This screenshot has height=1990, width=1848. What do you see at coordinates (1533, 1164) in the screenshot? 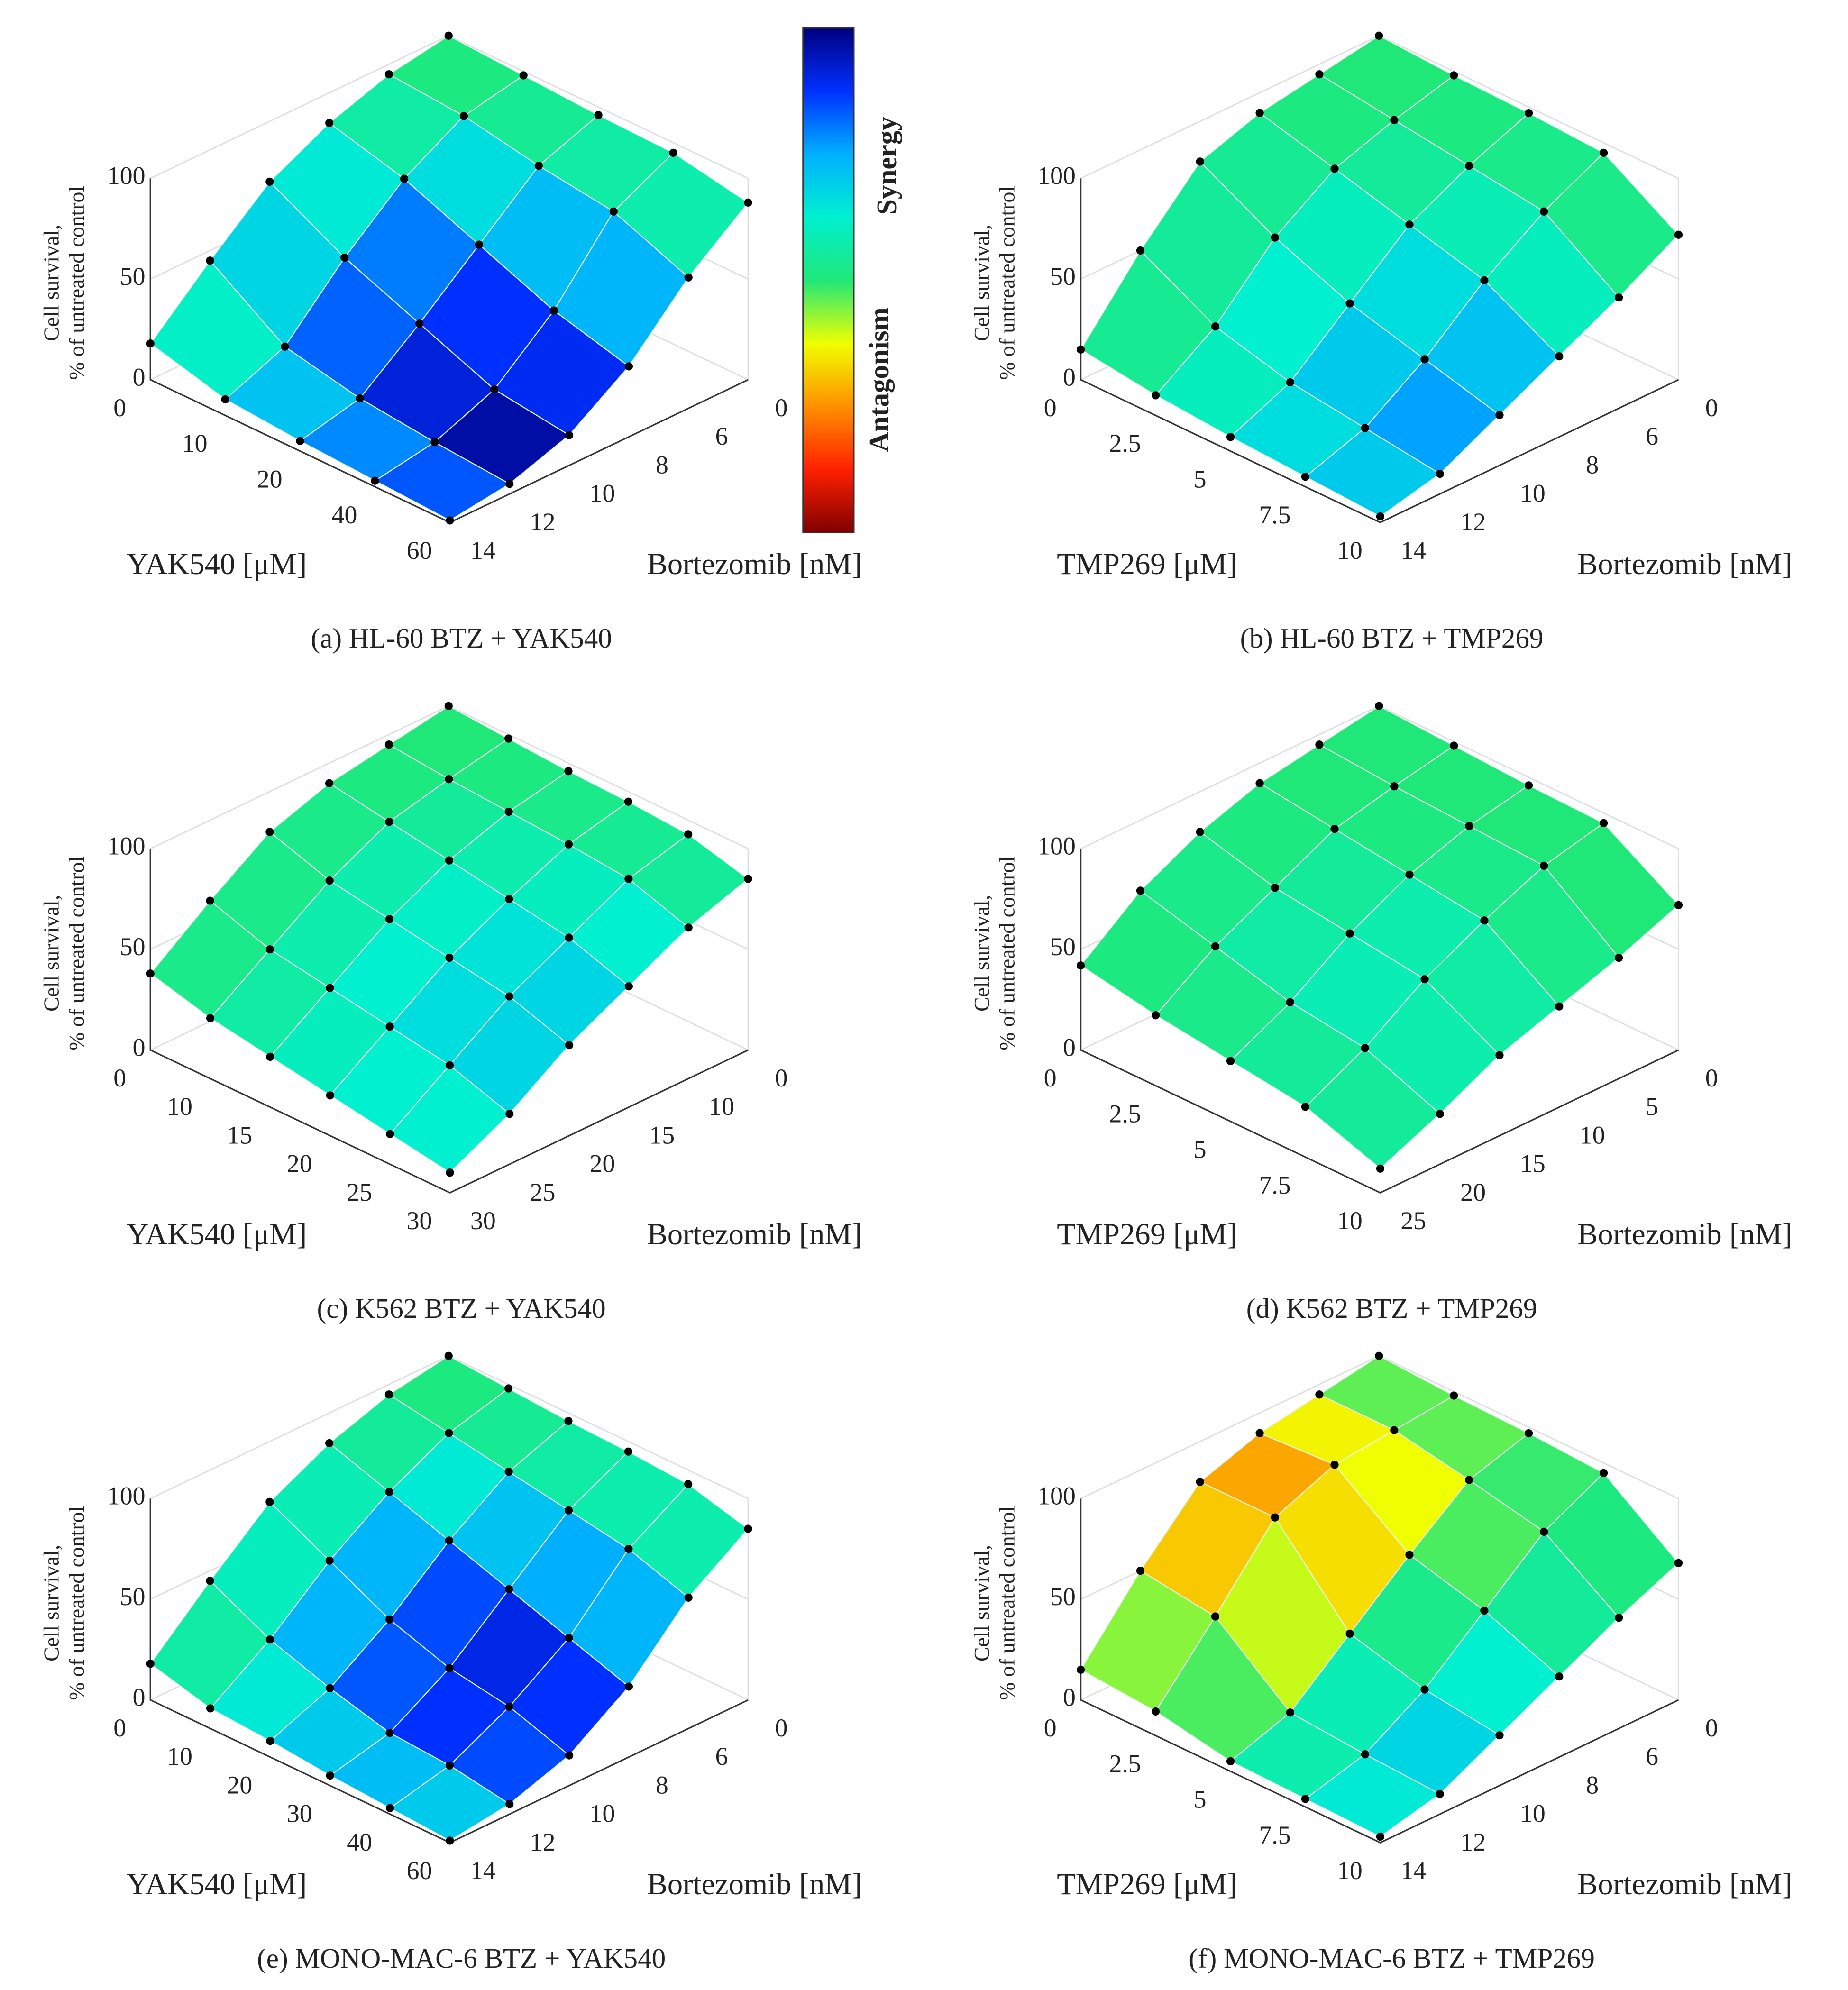
I see `y-tick-label: 15` at bounding box center [1533, 1164].